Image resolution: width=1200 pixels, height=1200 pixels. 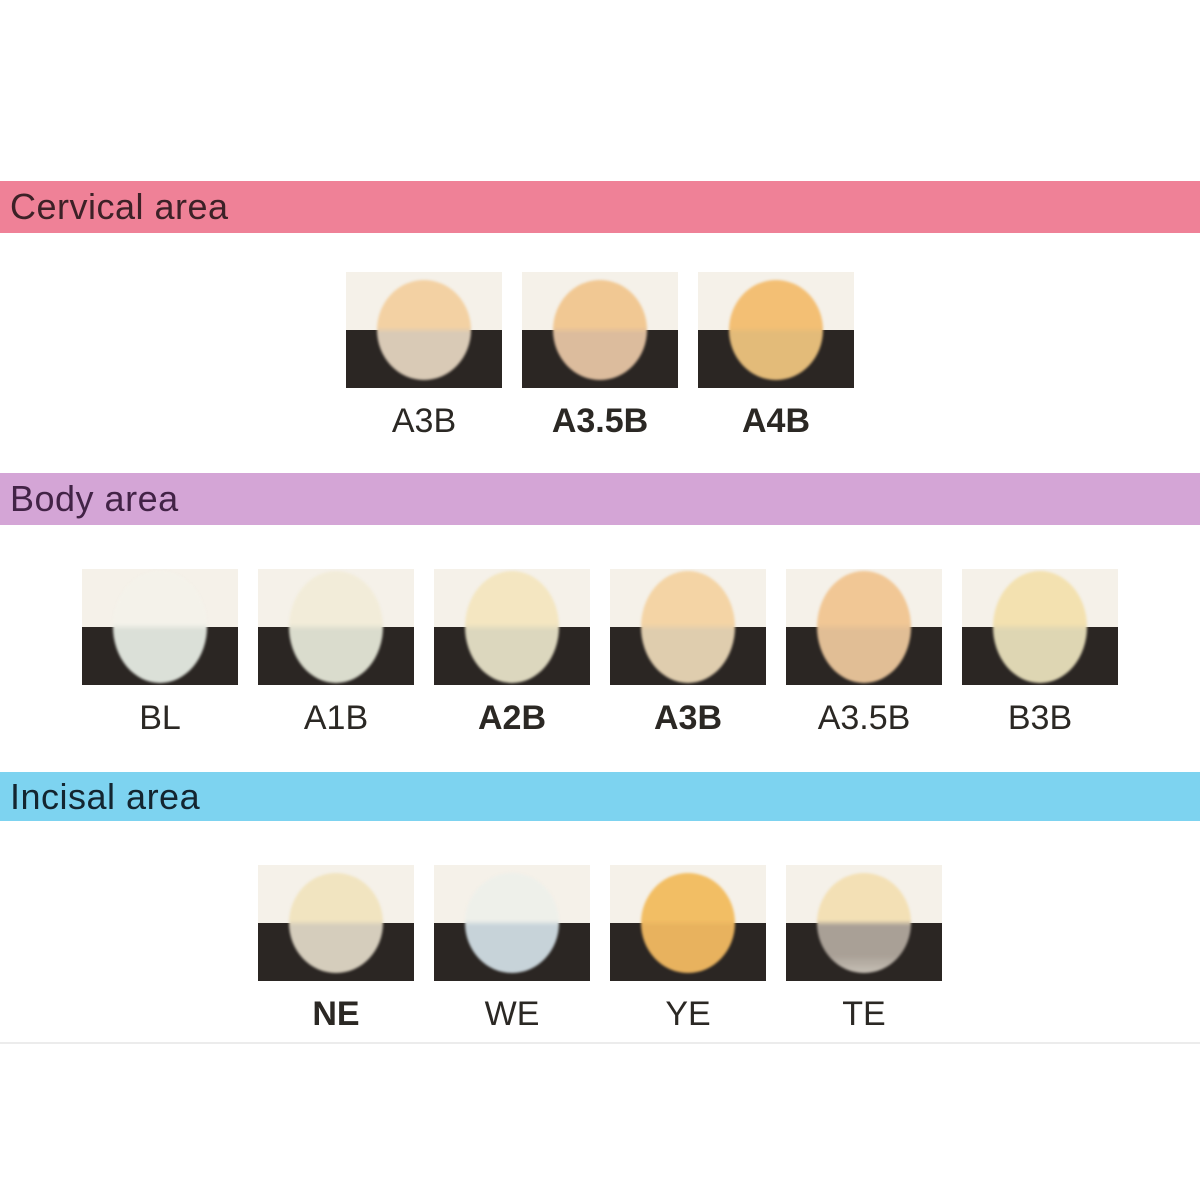 I want to click on bottom-divider-line, so click(x=600, y=1043).